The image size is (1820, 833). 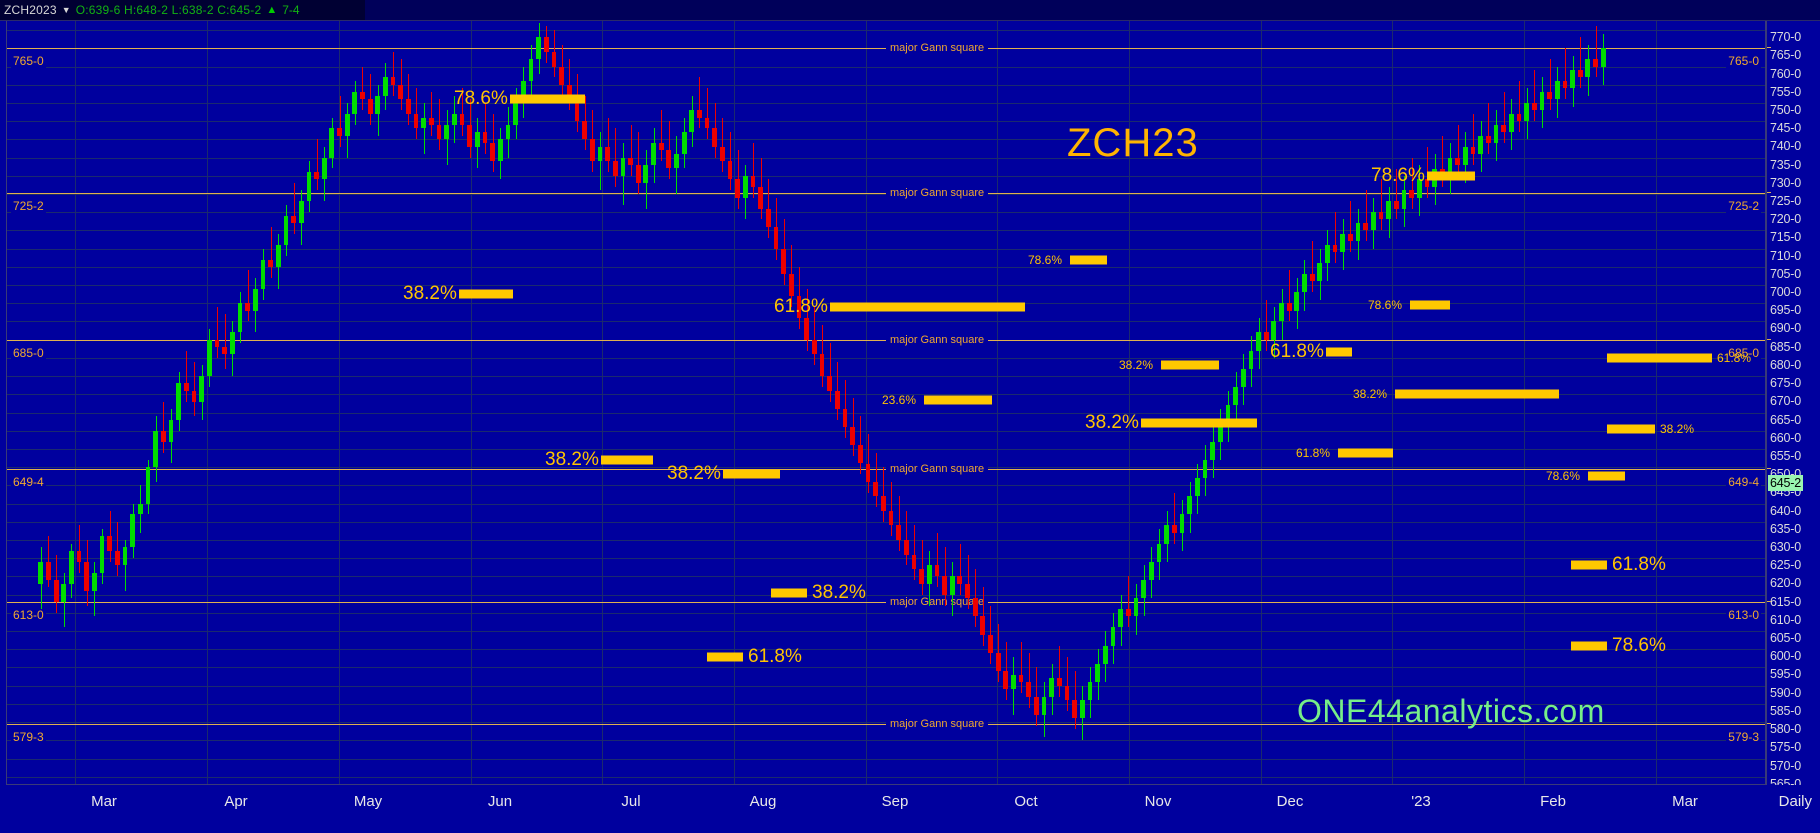 I want to click on price-tick-label: 755-0, so click(x=1785, y=91).